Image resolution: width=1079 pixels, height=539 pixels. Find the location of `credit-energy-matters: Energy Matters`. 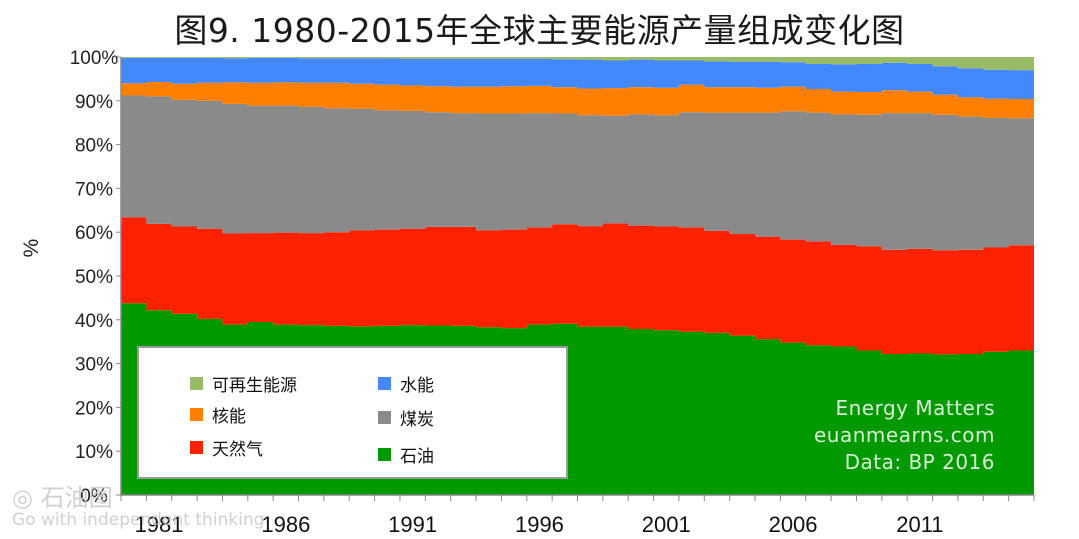

credit-energy-matters: Energy Matters is located at coordinates (915, 408).